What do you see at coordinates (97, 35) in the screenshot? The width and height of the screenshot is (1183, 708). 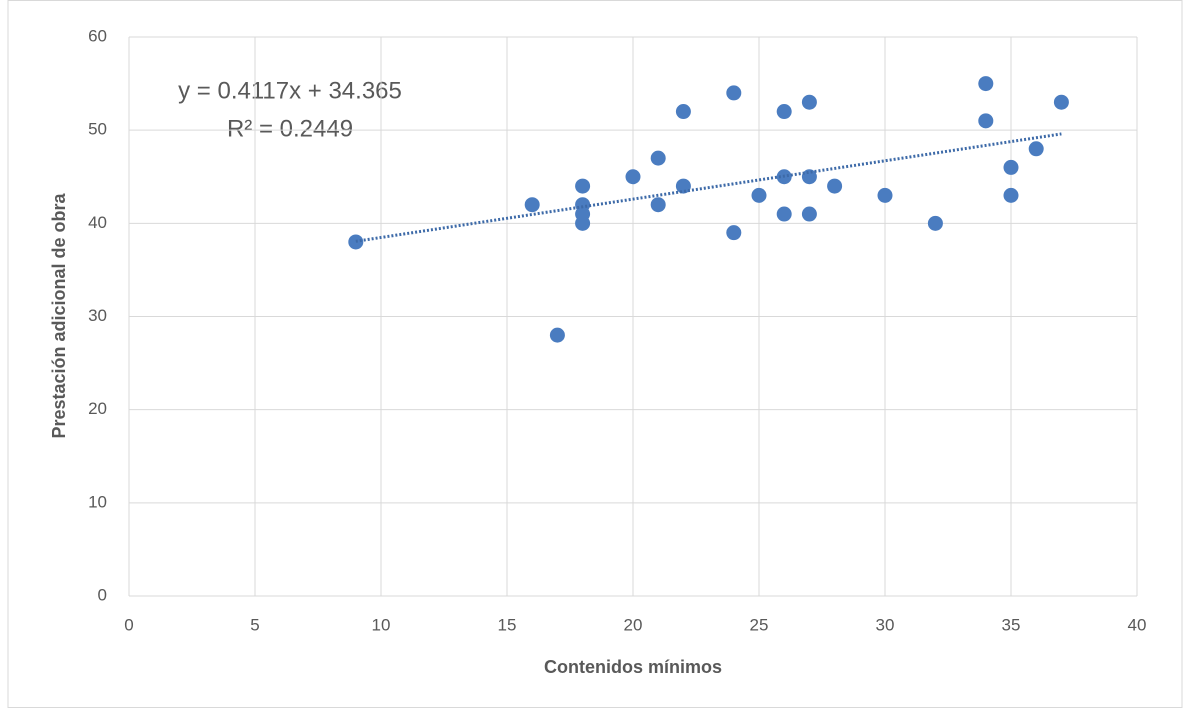 I see `y-tick-label: 60` at bounding box center [97, 35].